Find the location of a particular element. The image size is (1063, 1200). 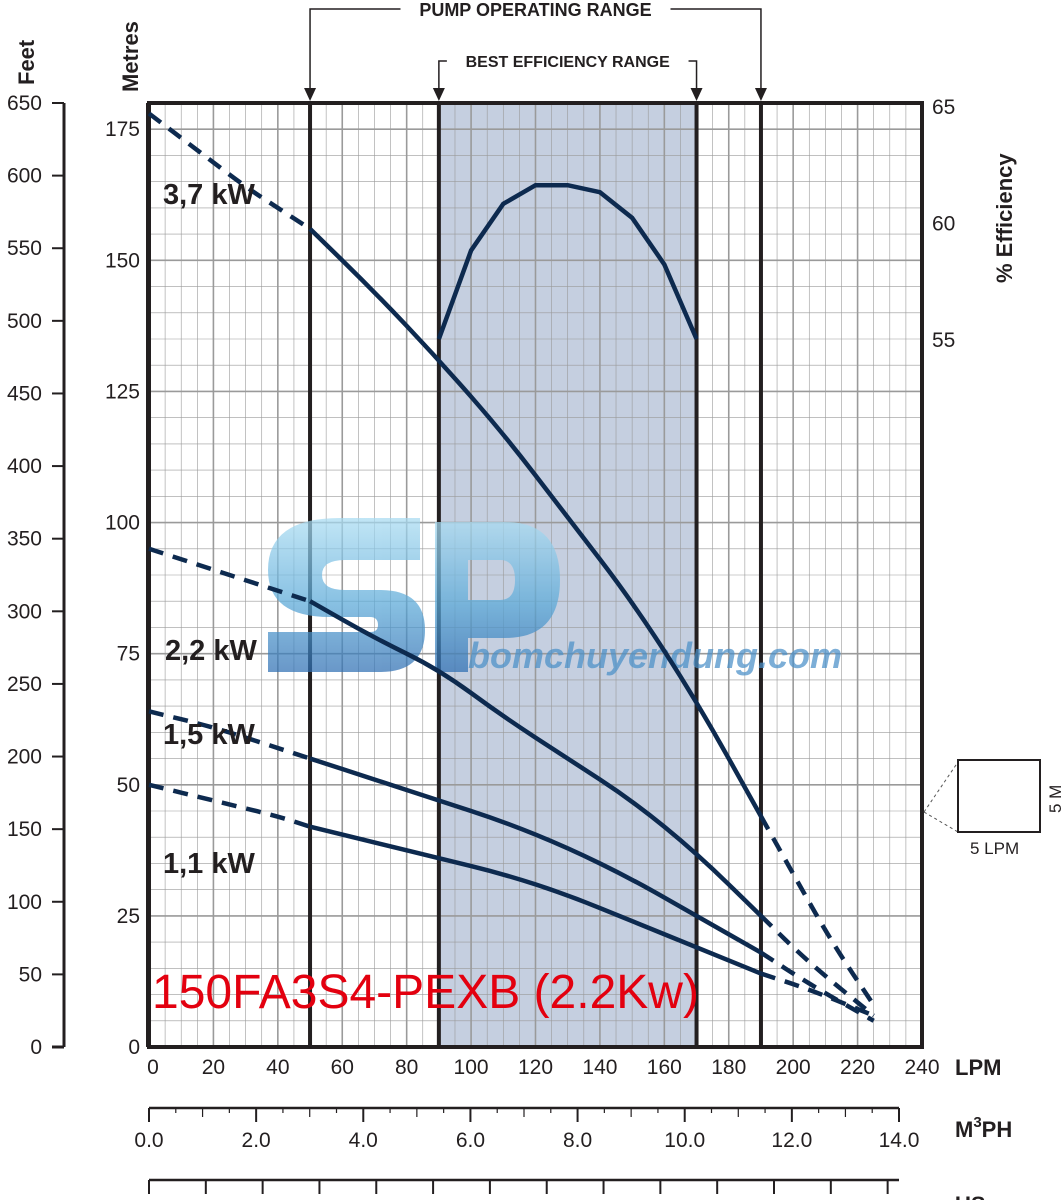

watermark-logo: bomchuyendung.com is located at coordinates (555, 597).